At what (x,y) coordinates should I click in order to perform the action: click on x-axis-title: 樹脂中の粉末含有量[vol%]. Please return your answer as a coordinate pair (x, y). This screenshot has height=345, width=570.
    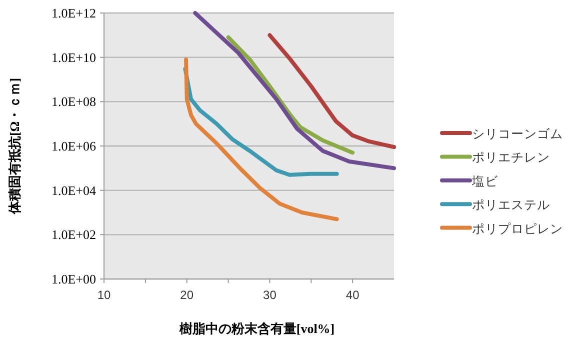
    Looking at the image, I should click on (256, 328).